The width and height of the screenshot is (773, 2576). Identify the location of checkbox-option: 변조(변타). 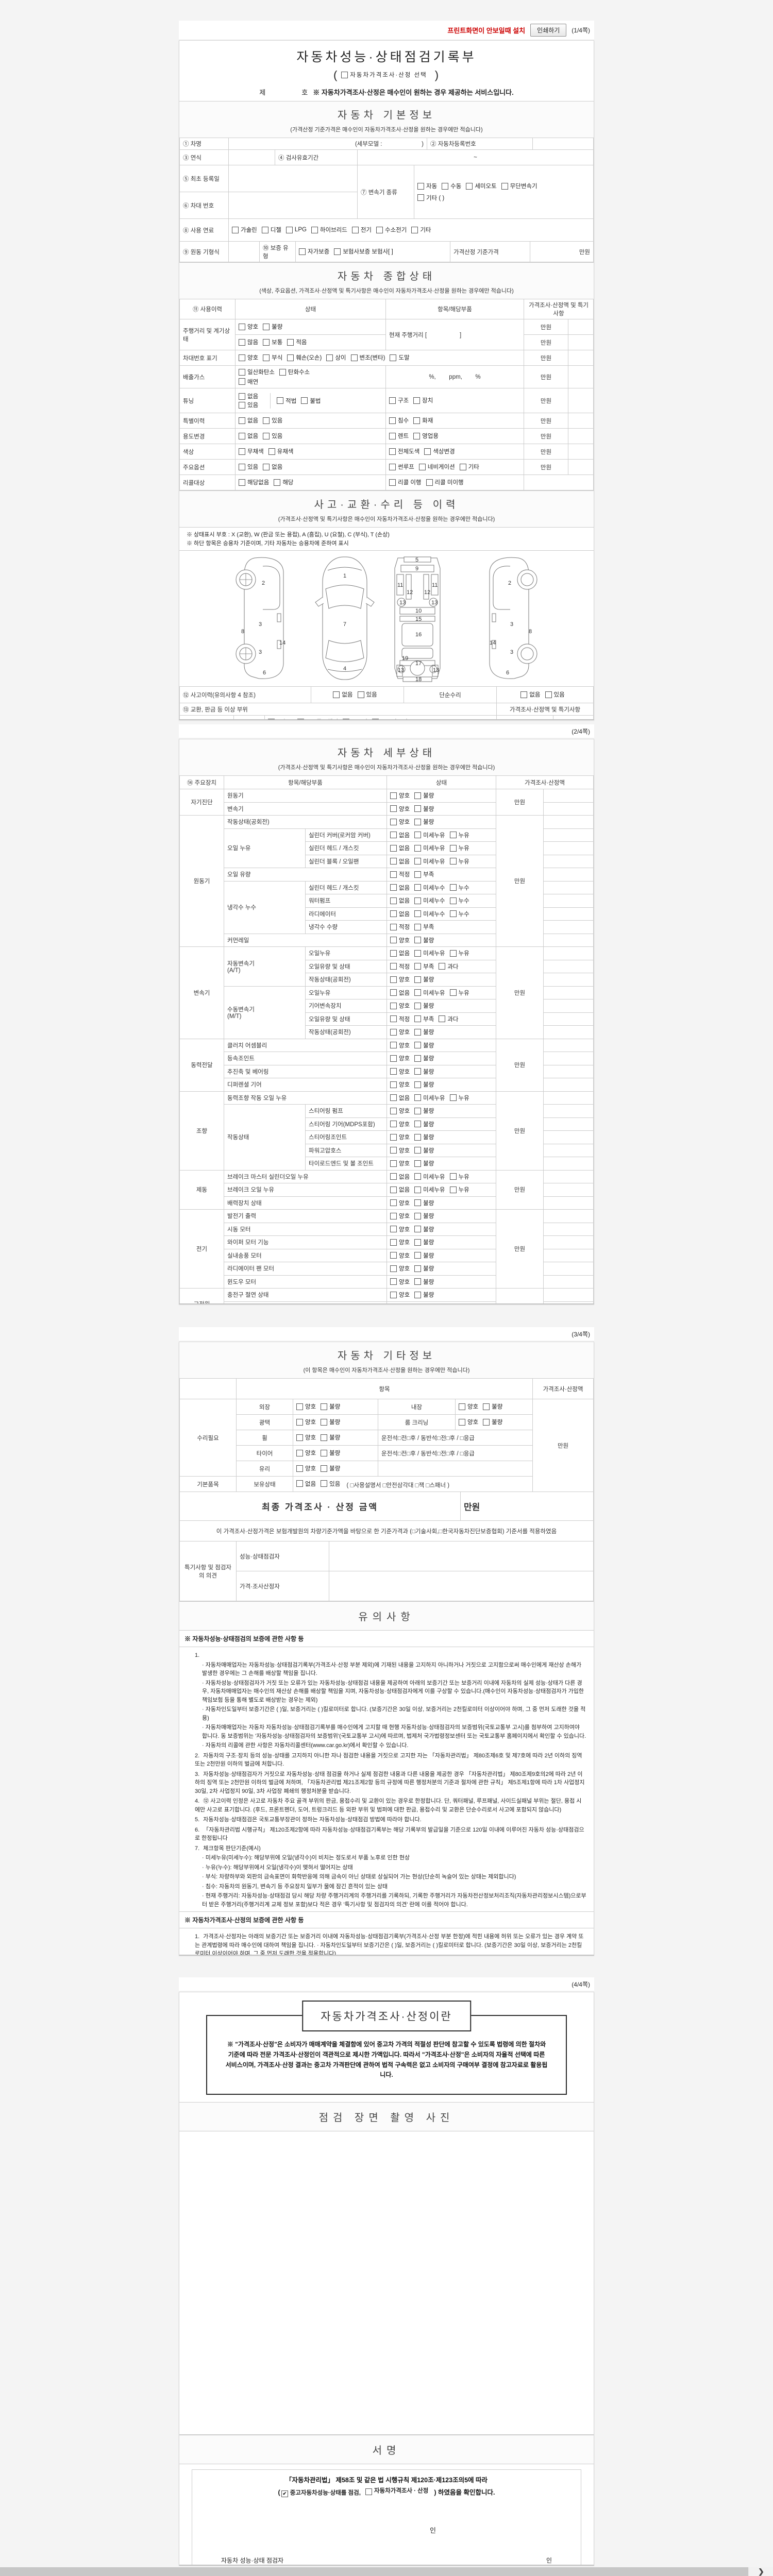
(367, 357).